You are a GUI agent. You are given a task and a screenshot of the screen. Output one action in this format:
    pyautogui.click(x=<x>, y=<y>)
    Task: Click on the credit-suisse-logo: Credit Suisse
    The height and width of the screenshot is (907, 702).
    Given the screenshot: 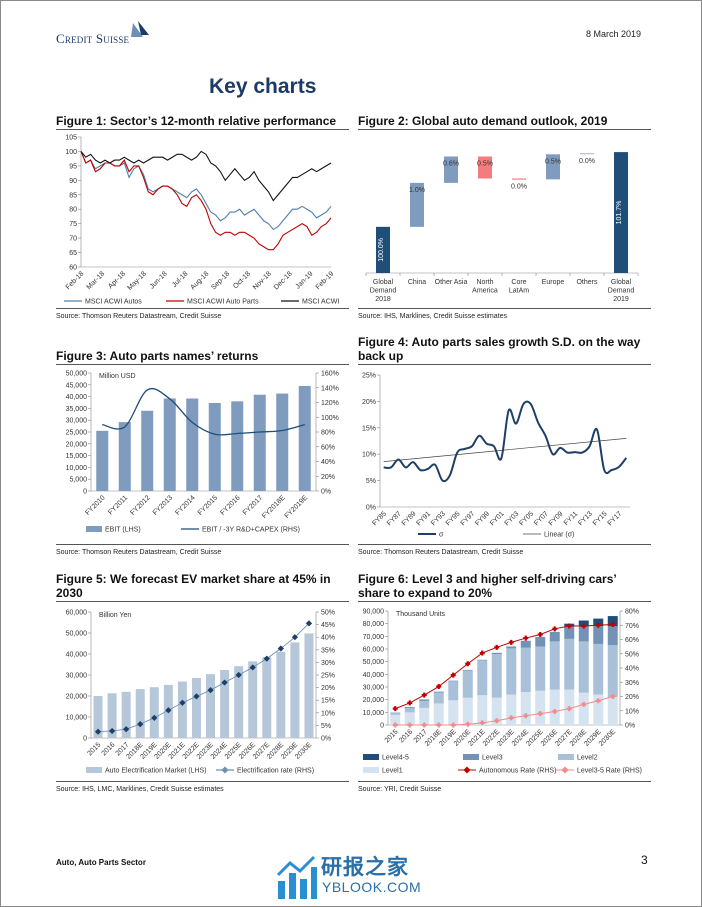 What is the action you would take?
    pyautogui.click(x=102, y=34)
    